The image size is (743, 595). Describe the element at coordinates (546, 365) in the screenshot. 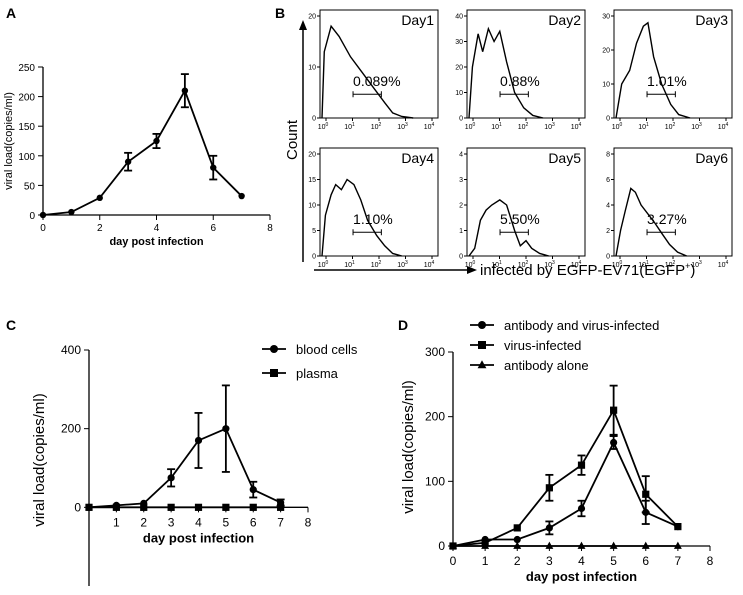

I see `legend-label: antibody alone` at that location.